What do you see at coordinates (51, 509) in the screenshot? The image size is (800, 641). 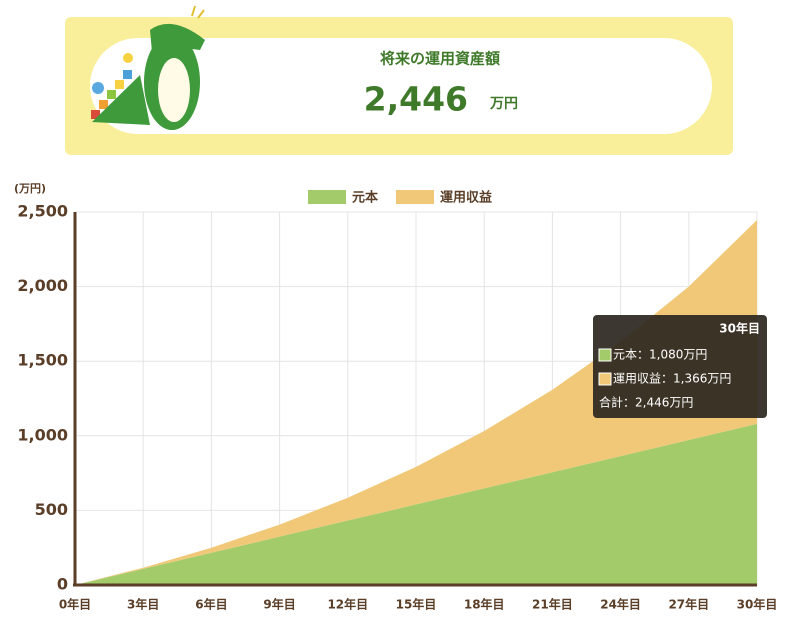 I see `y-tick-label: 500` at bounding box center [51, 509].